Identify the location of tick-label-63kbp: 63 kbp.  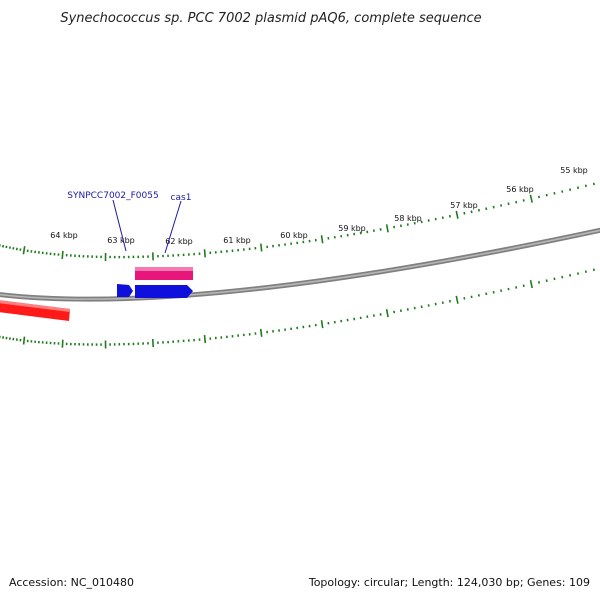
(121, 240).